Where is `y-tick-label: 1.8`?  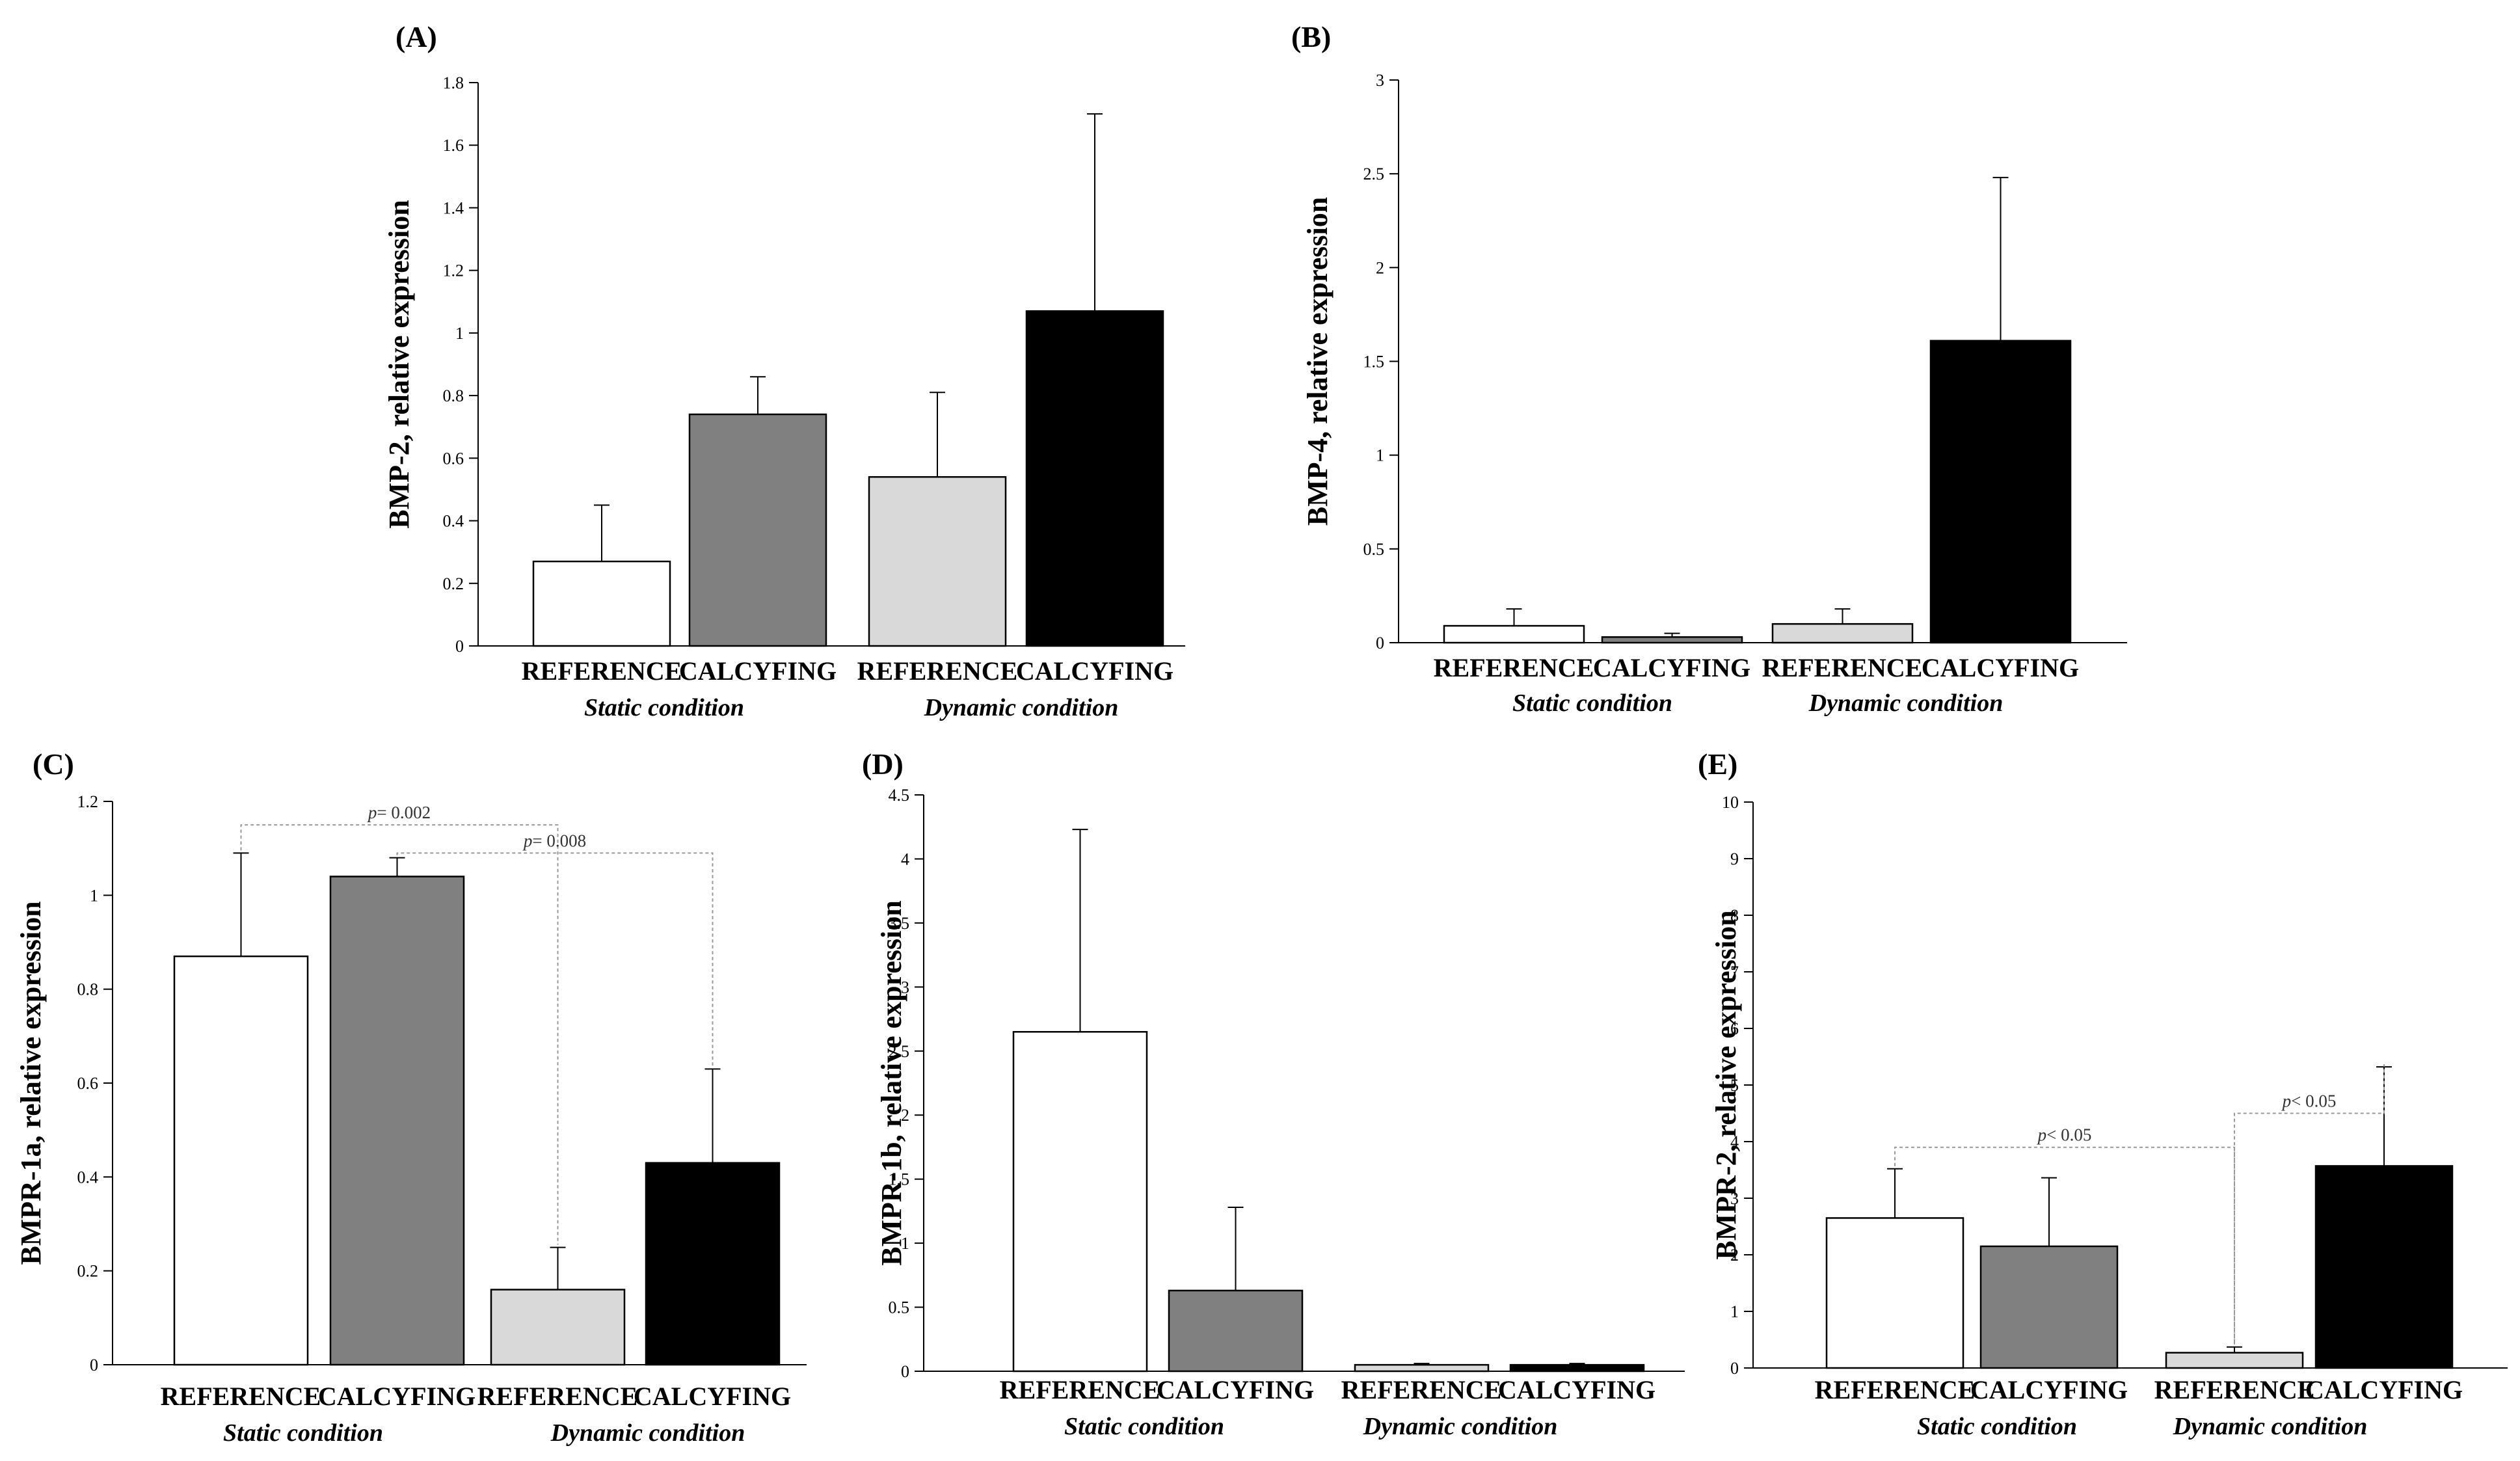 y-tick-label: 1.8 is located at coordinates (453, 83).